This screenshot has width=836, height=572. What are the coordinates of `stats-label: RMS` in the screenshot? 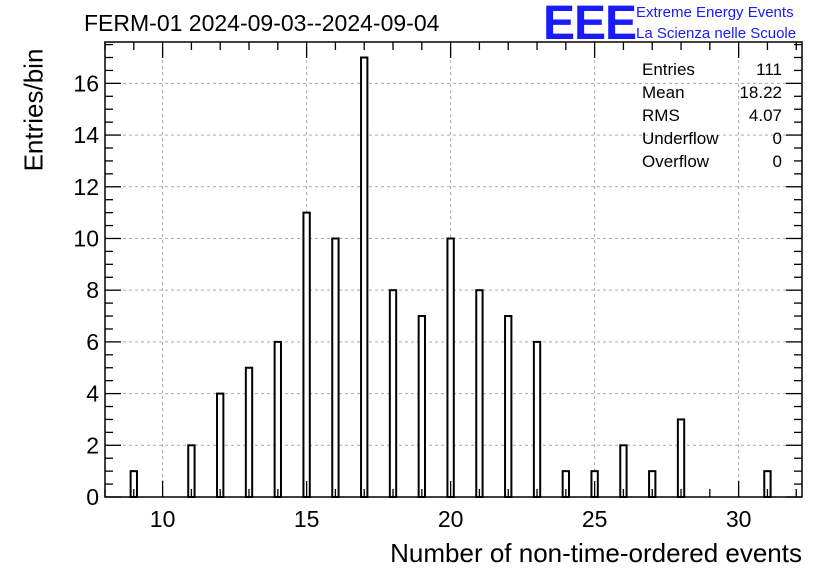 It's located at (661, 115).